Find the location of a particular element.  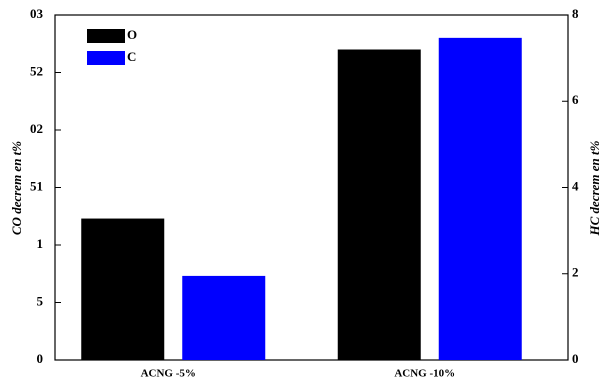

y2-tick-label: 6 is located at coordinates (575, 99).